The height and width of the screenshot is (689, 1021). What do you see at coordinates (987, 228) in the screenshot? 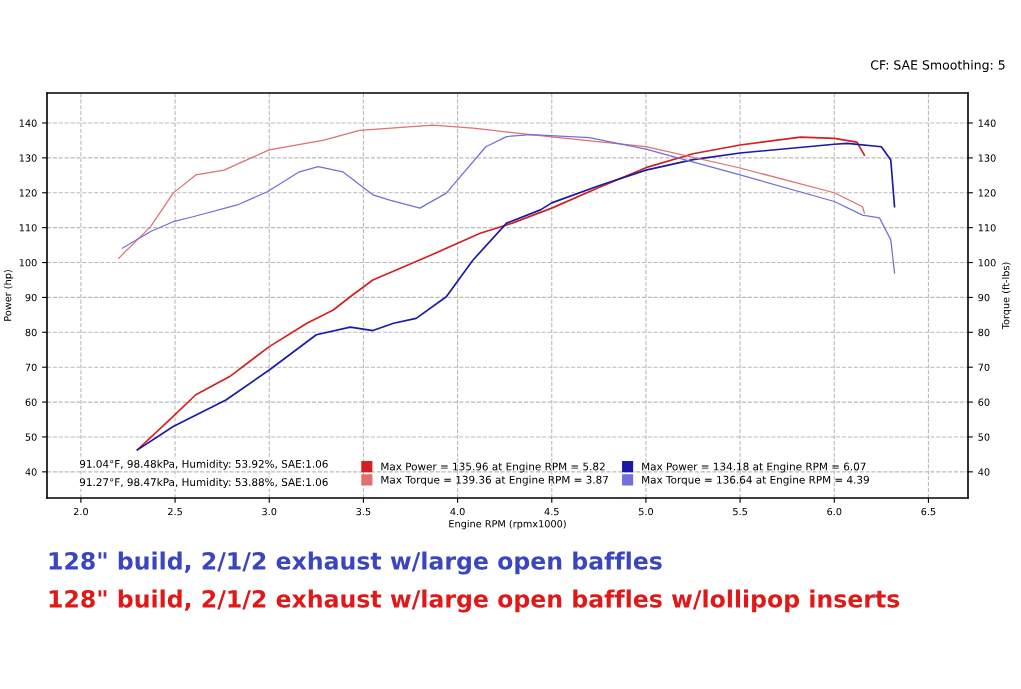
I see `y2-tick-label: 110` at bounding box center [987, 228].